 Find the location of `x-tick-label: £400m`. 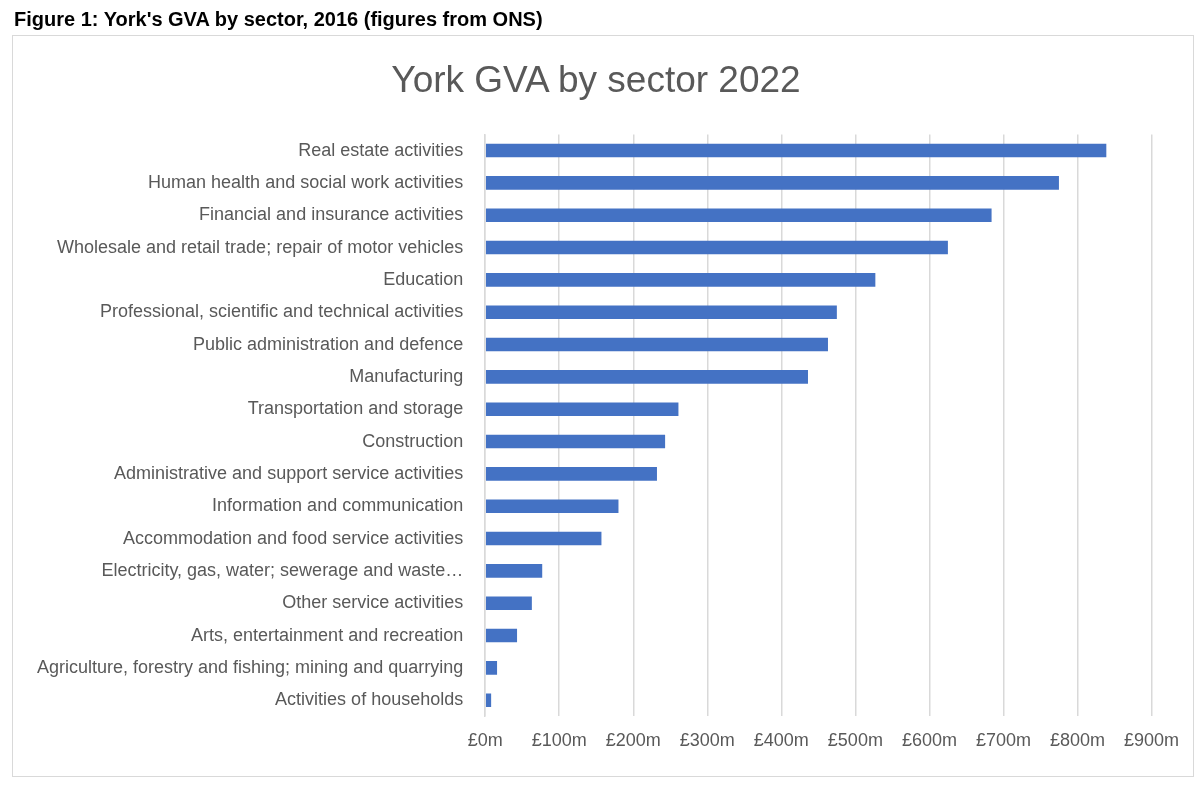

x-tick-label: £400m is located at coordinates (781, 740).